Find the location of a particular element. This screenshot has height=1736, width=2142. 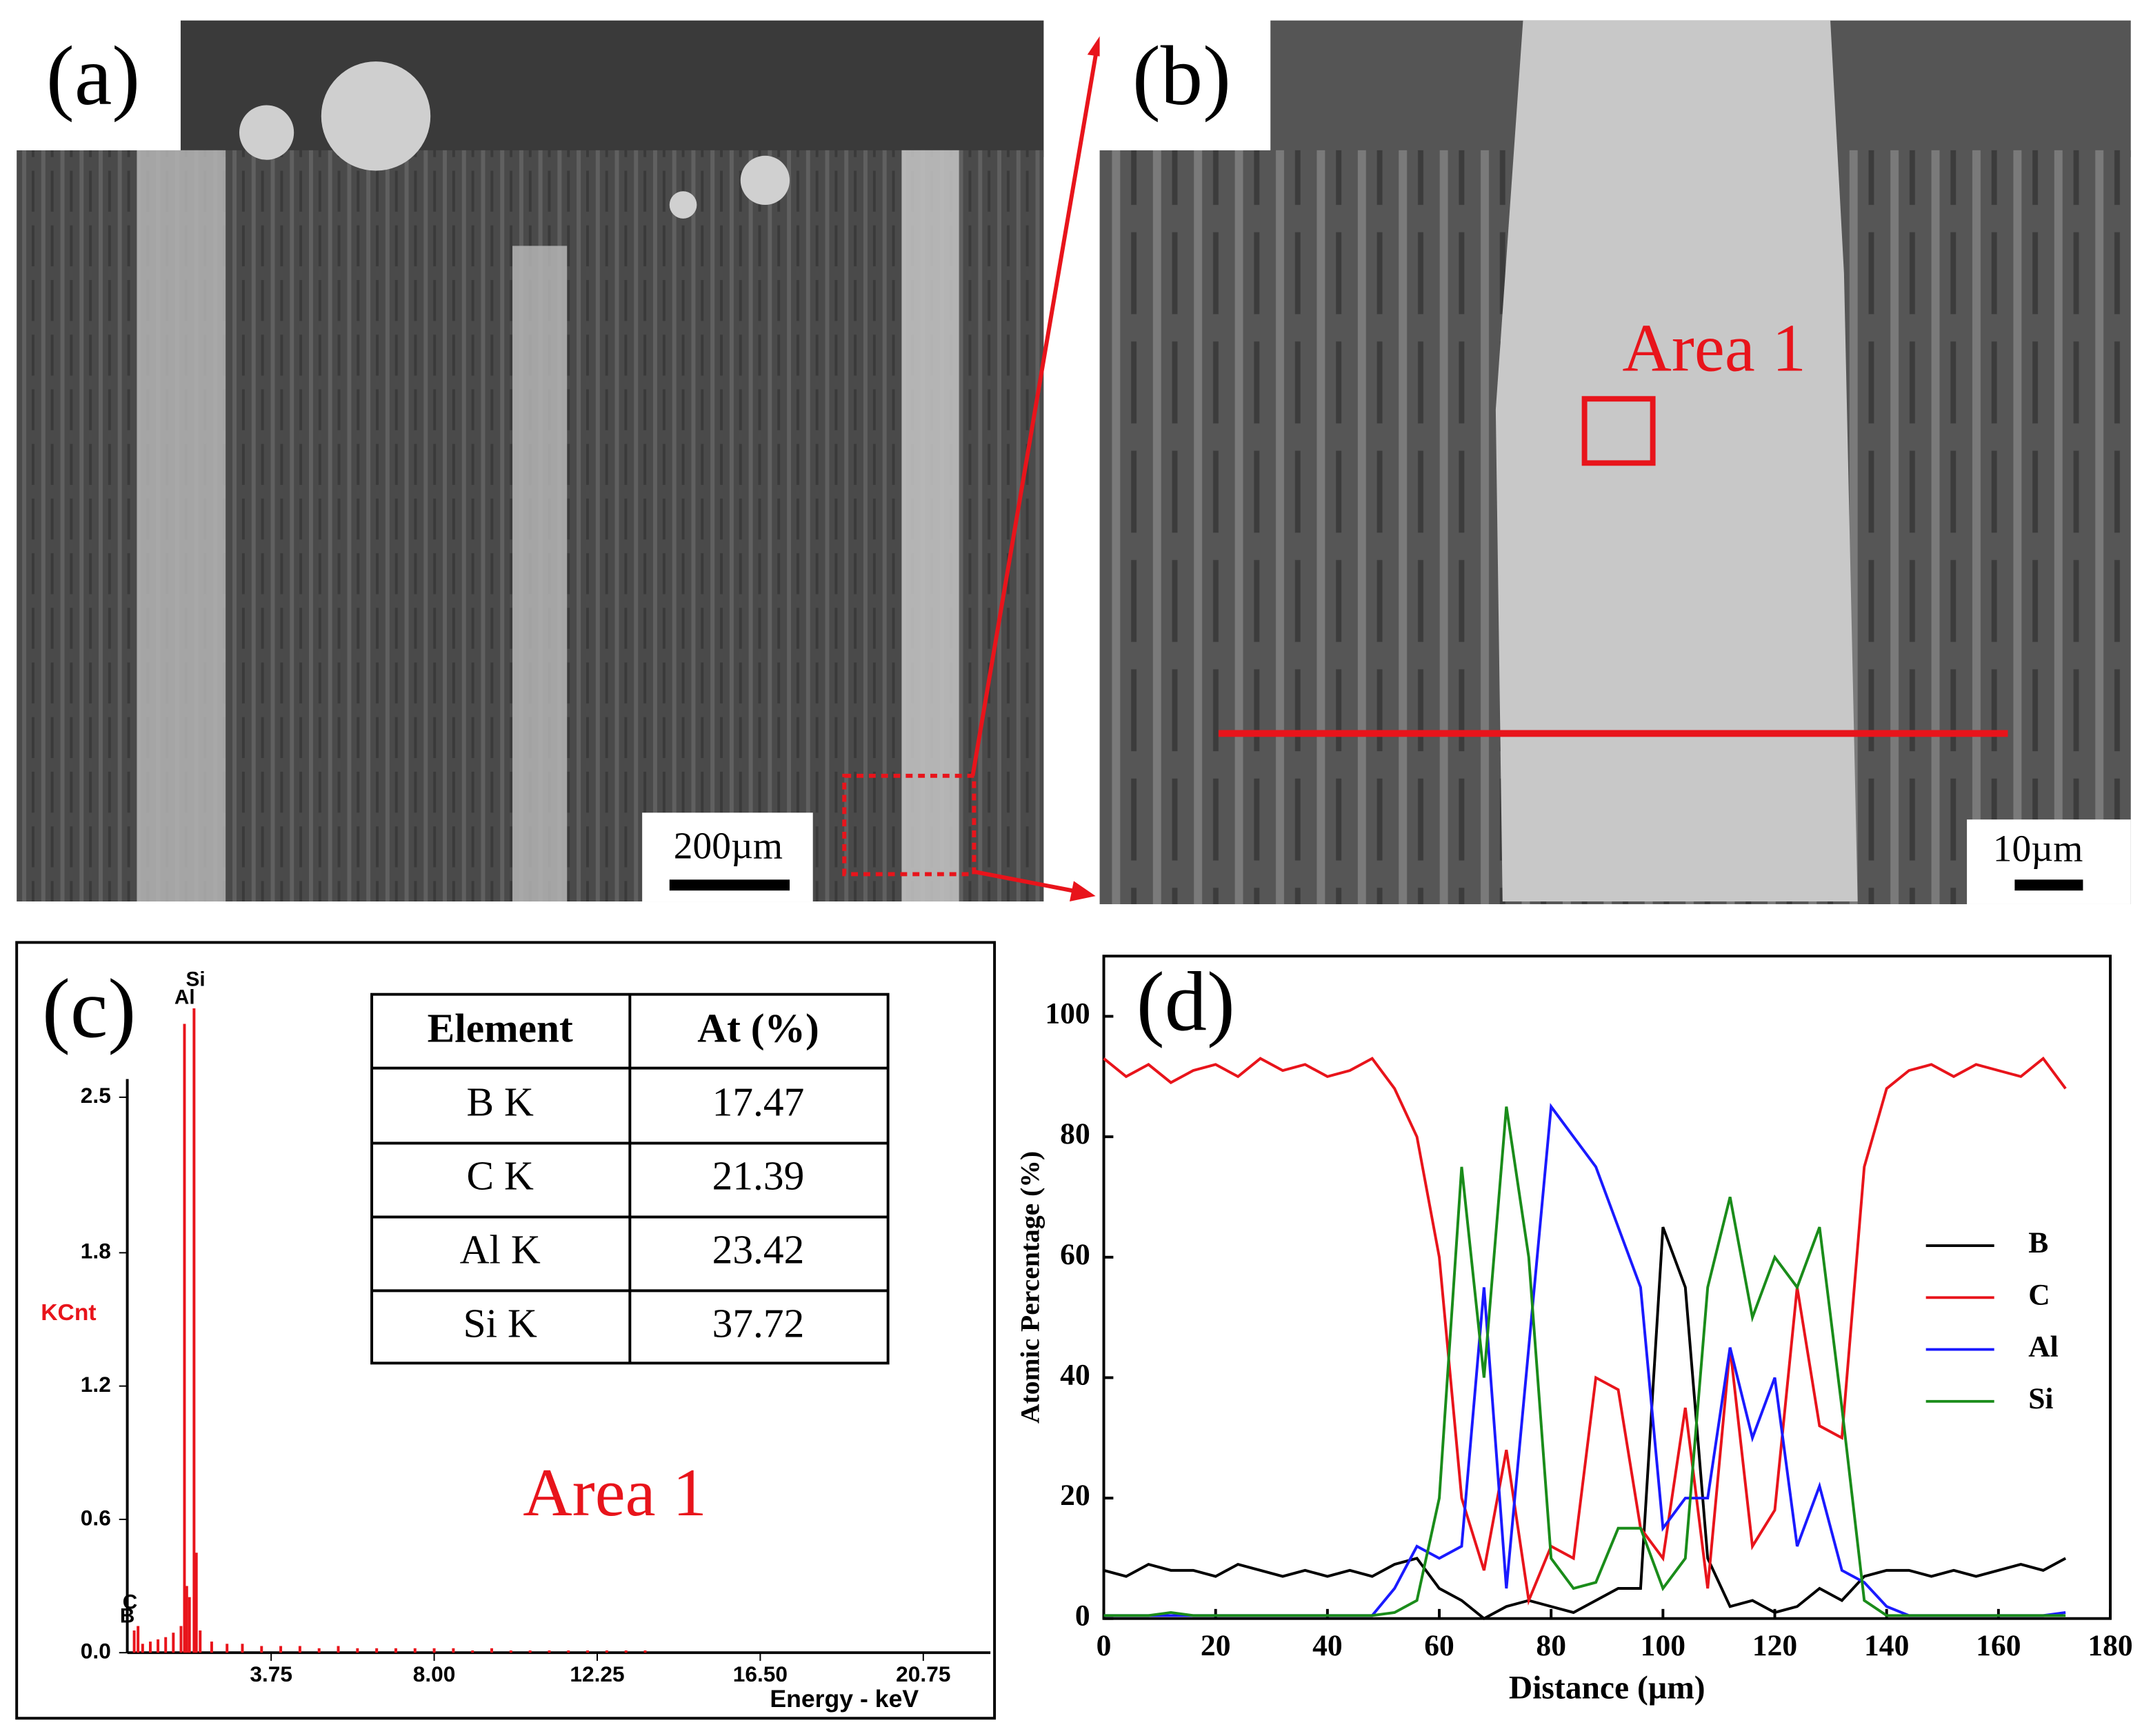

x-tick-label: 8.00 is located at coordinates (434, 1674).